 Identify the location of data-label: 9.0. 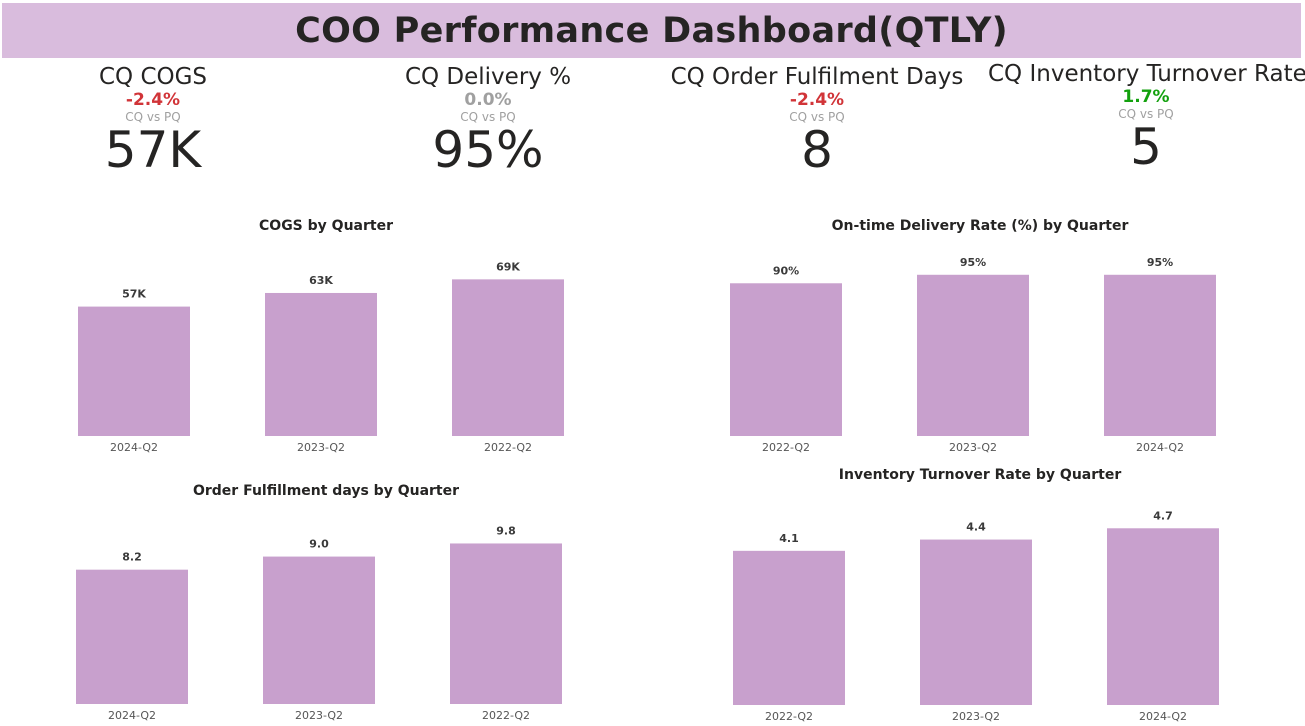
(319, 544).